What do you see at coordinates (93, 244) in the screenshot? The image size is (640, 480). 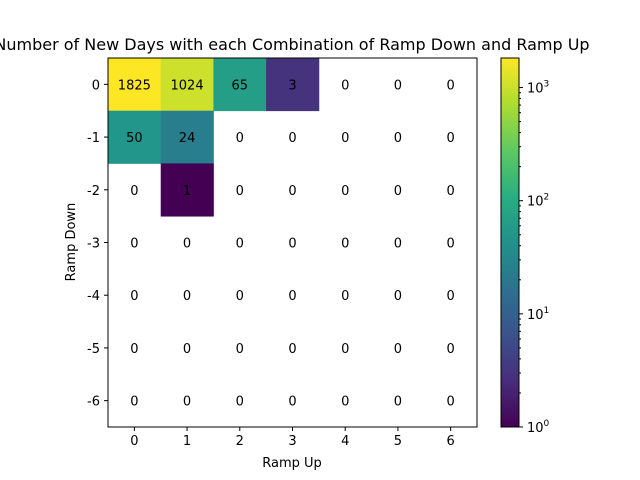 I see `y-tick-label: -3` at bounding box center [93, 244].